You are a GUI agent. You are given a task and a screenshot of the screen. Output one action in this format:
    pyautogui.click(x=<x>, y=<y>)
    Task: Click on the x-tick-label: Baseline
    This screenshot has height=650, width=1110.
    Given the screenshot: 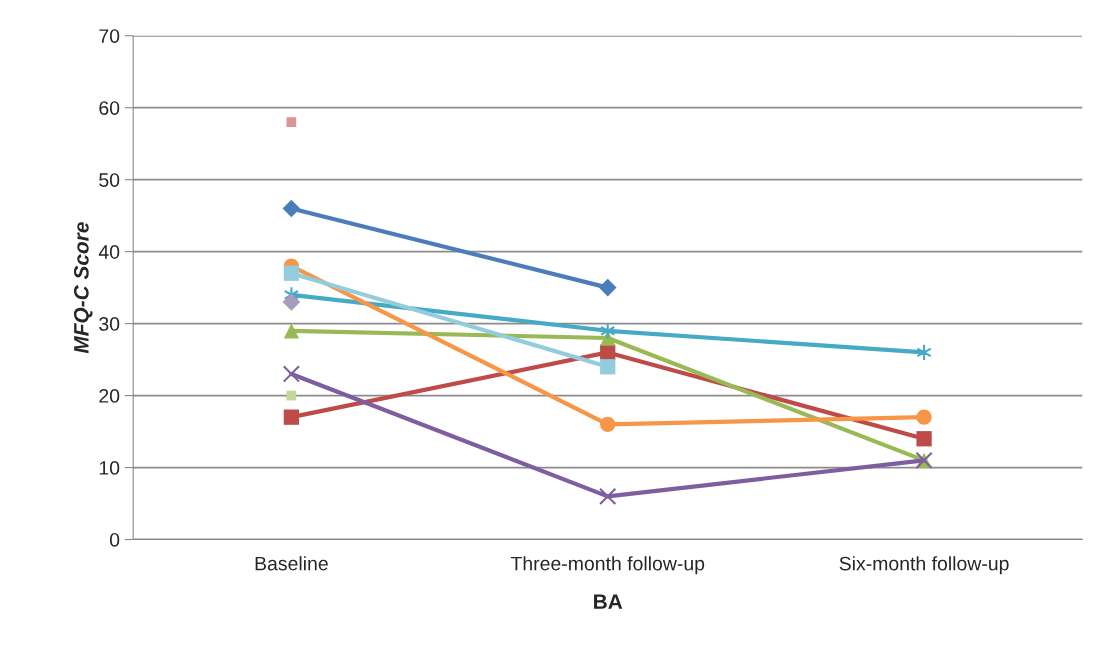 What is the action you would take?
    pyautogui.click(x=291, y=563)
    